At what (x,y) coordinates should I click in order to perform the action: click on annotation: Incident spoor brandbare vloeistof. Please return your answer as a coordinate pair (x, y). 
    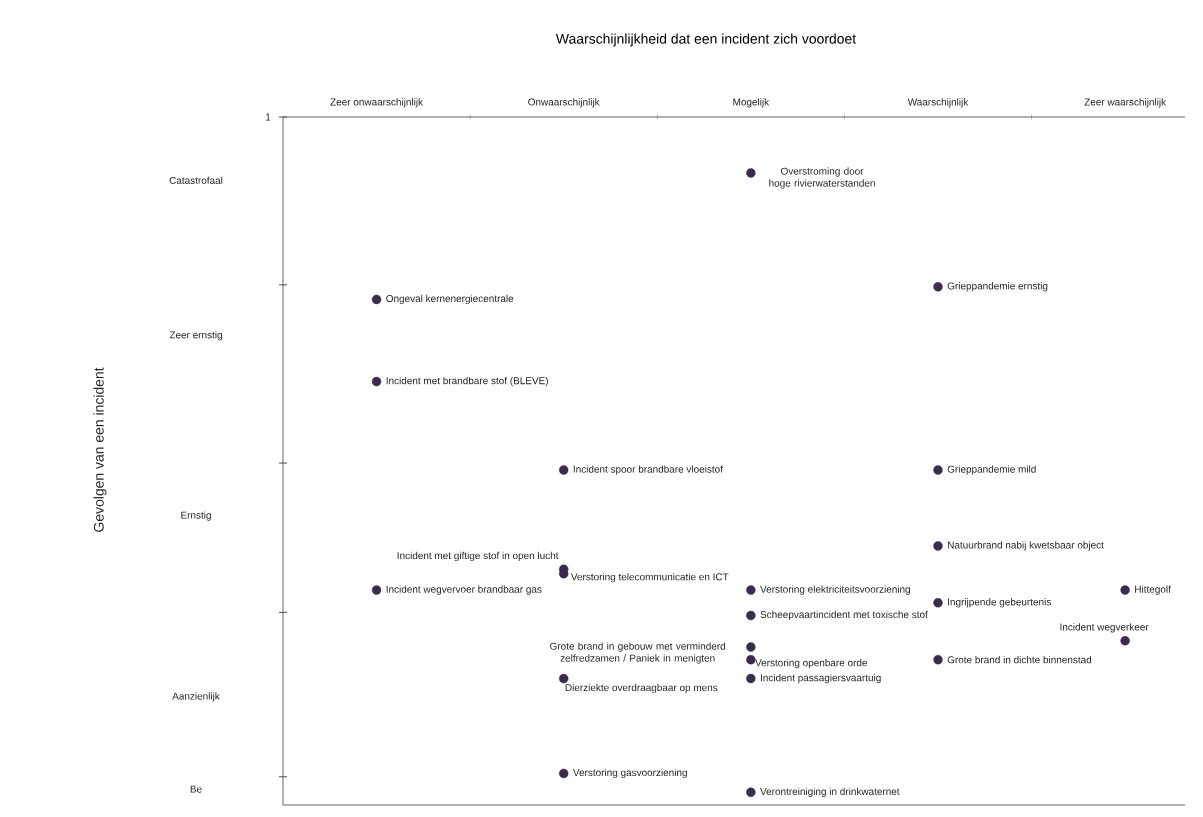
    Looking at the image, I should click on (648, 470).